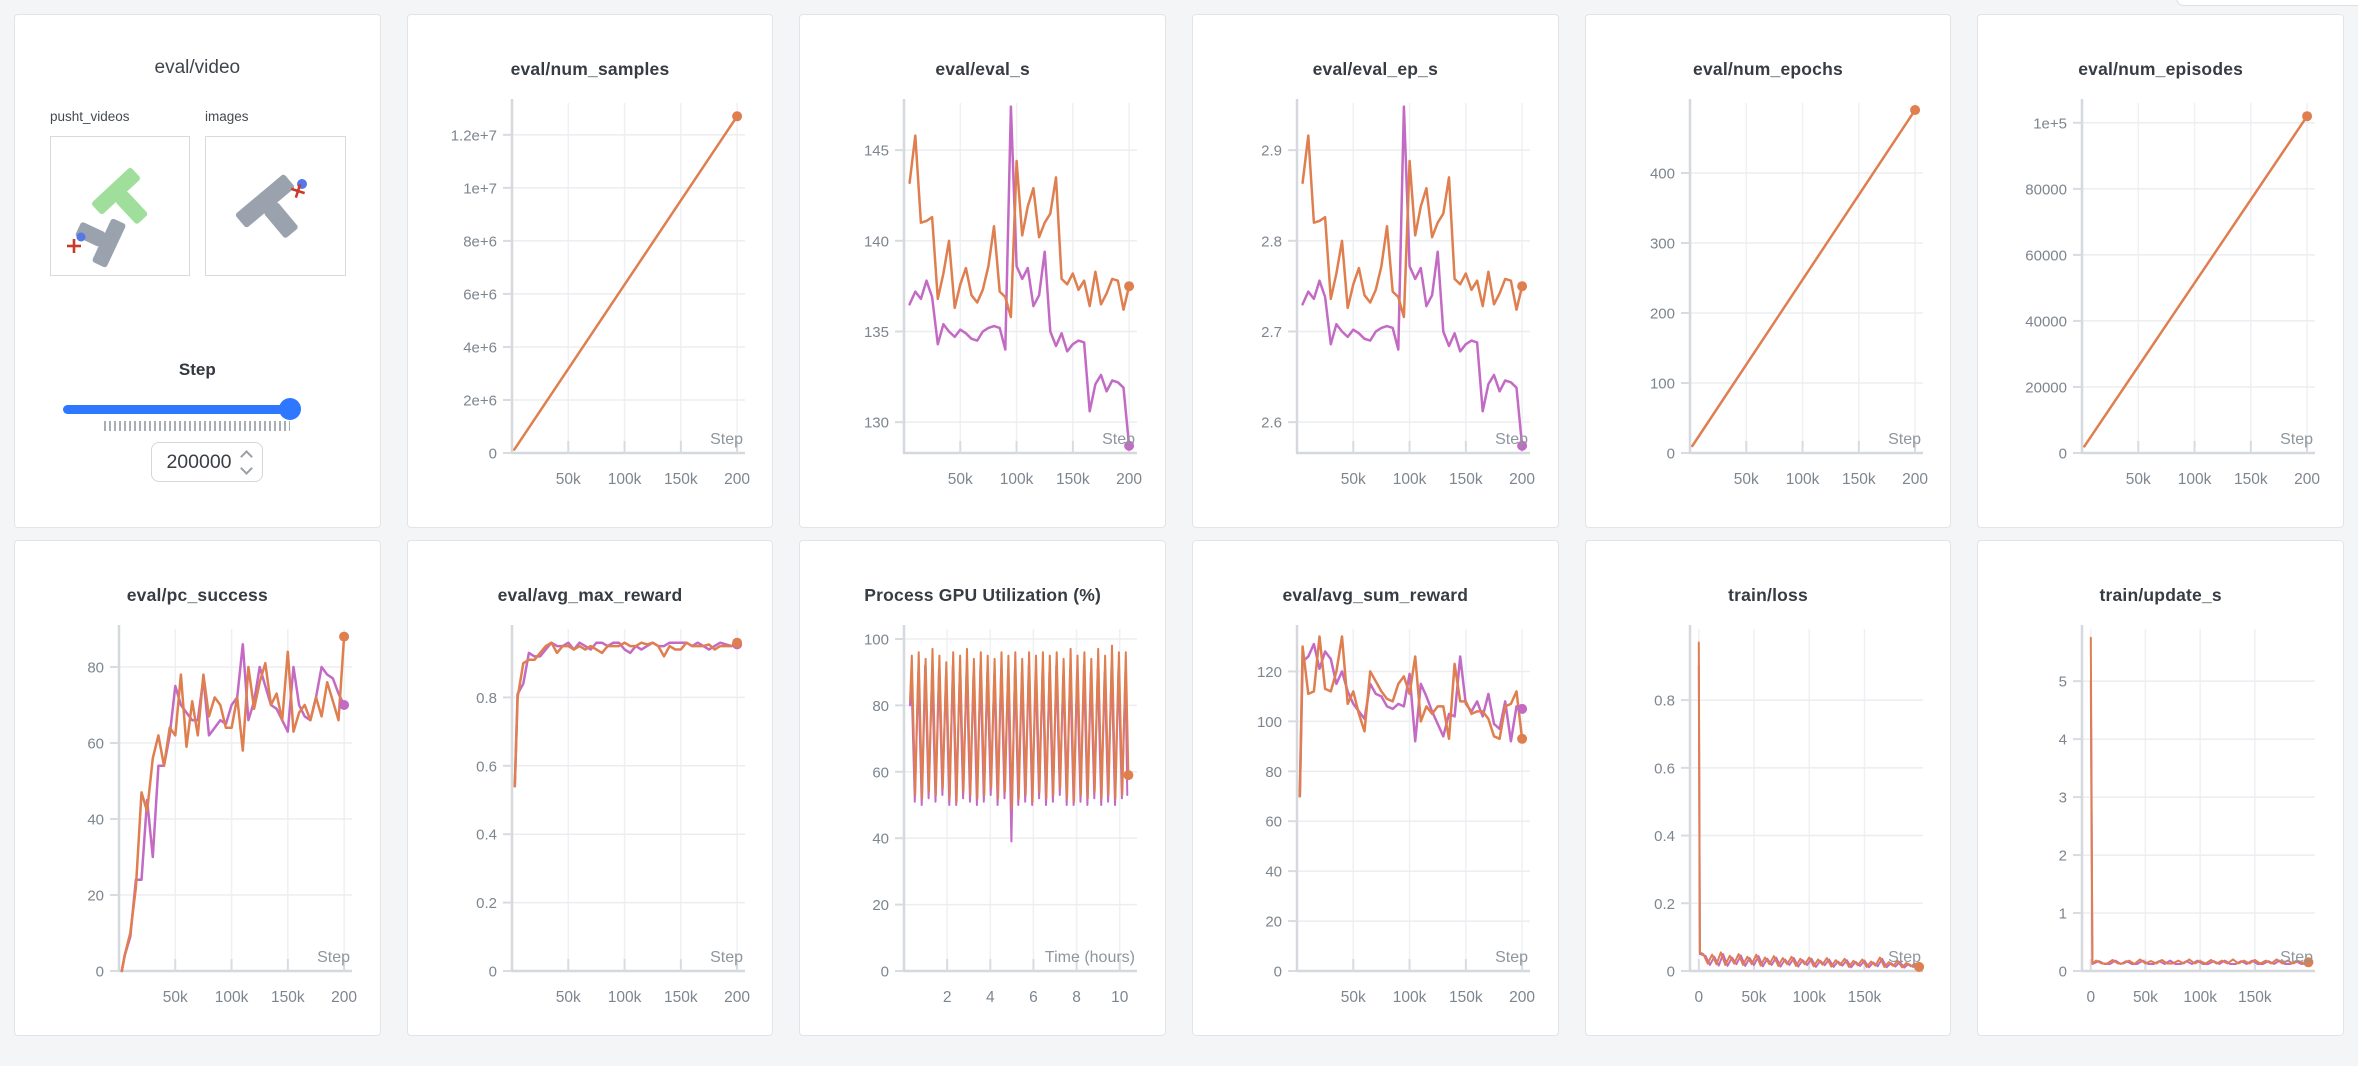  I want to click on chart-title: eval/pc_success, so click(197, 595).